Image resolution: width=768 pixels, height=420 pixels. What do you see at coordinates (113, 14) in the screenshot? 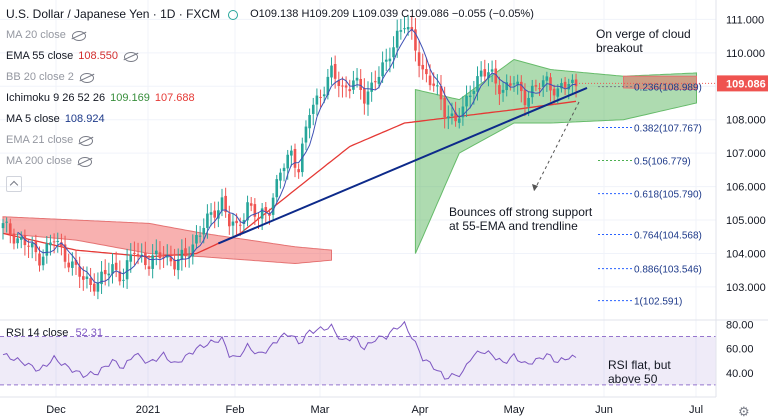
I see `symbol-title: U.S. Dollar / Japanese Yen · 1D · FXCM` at bounding box center [113, 14].